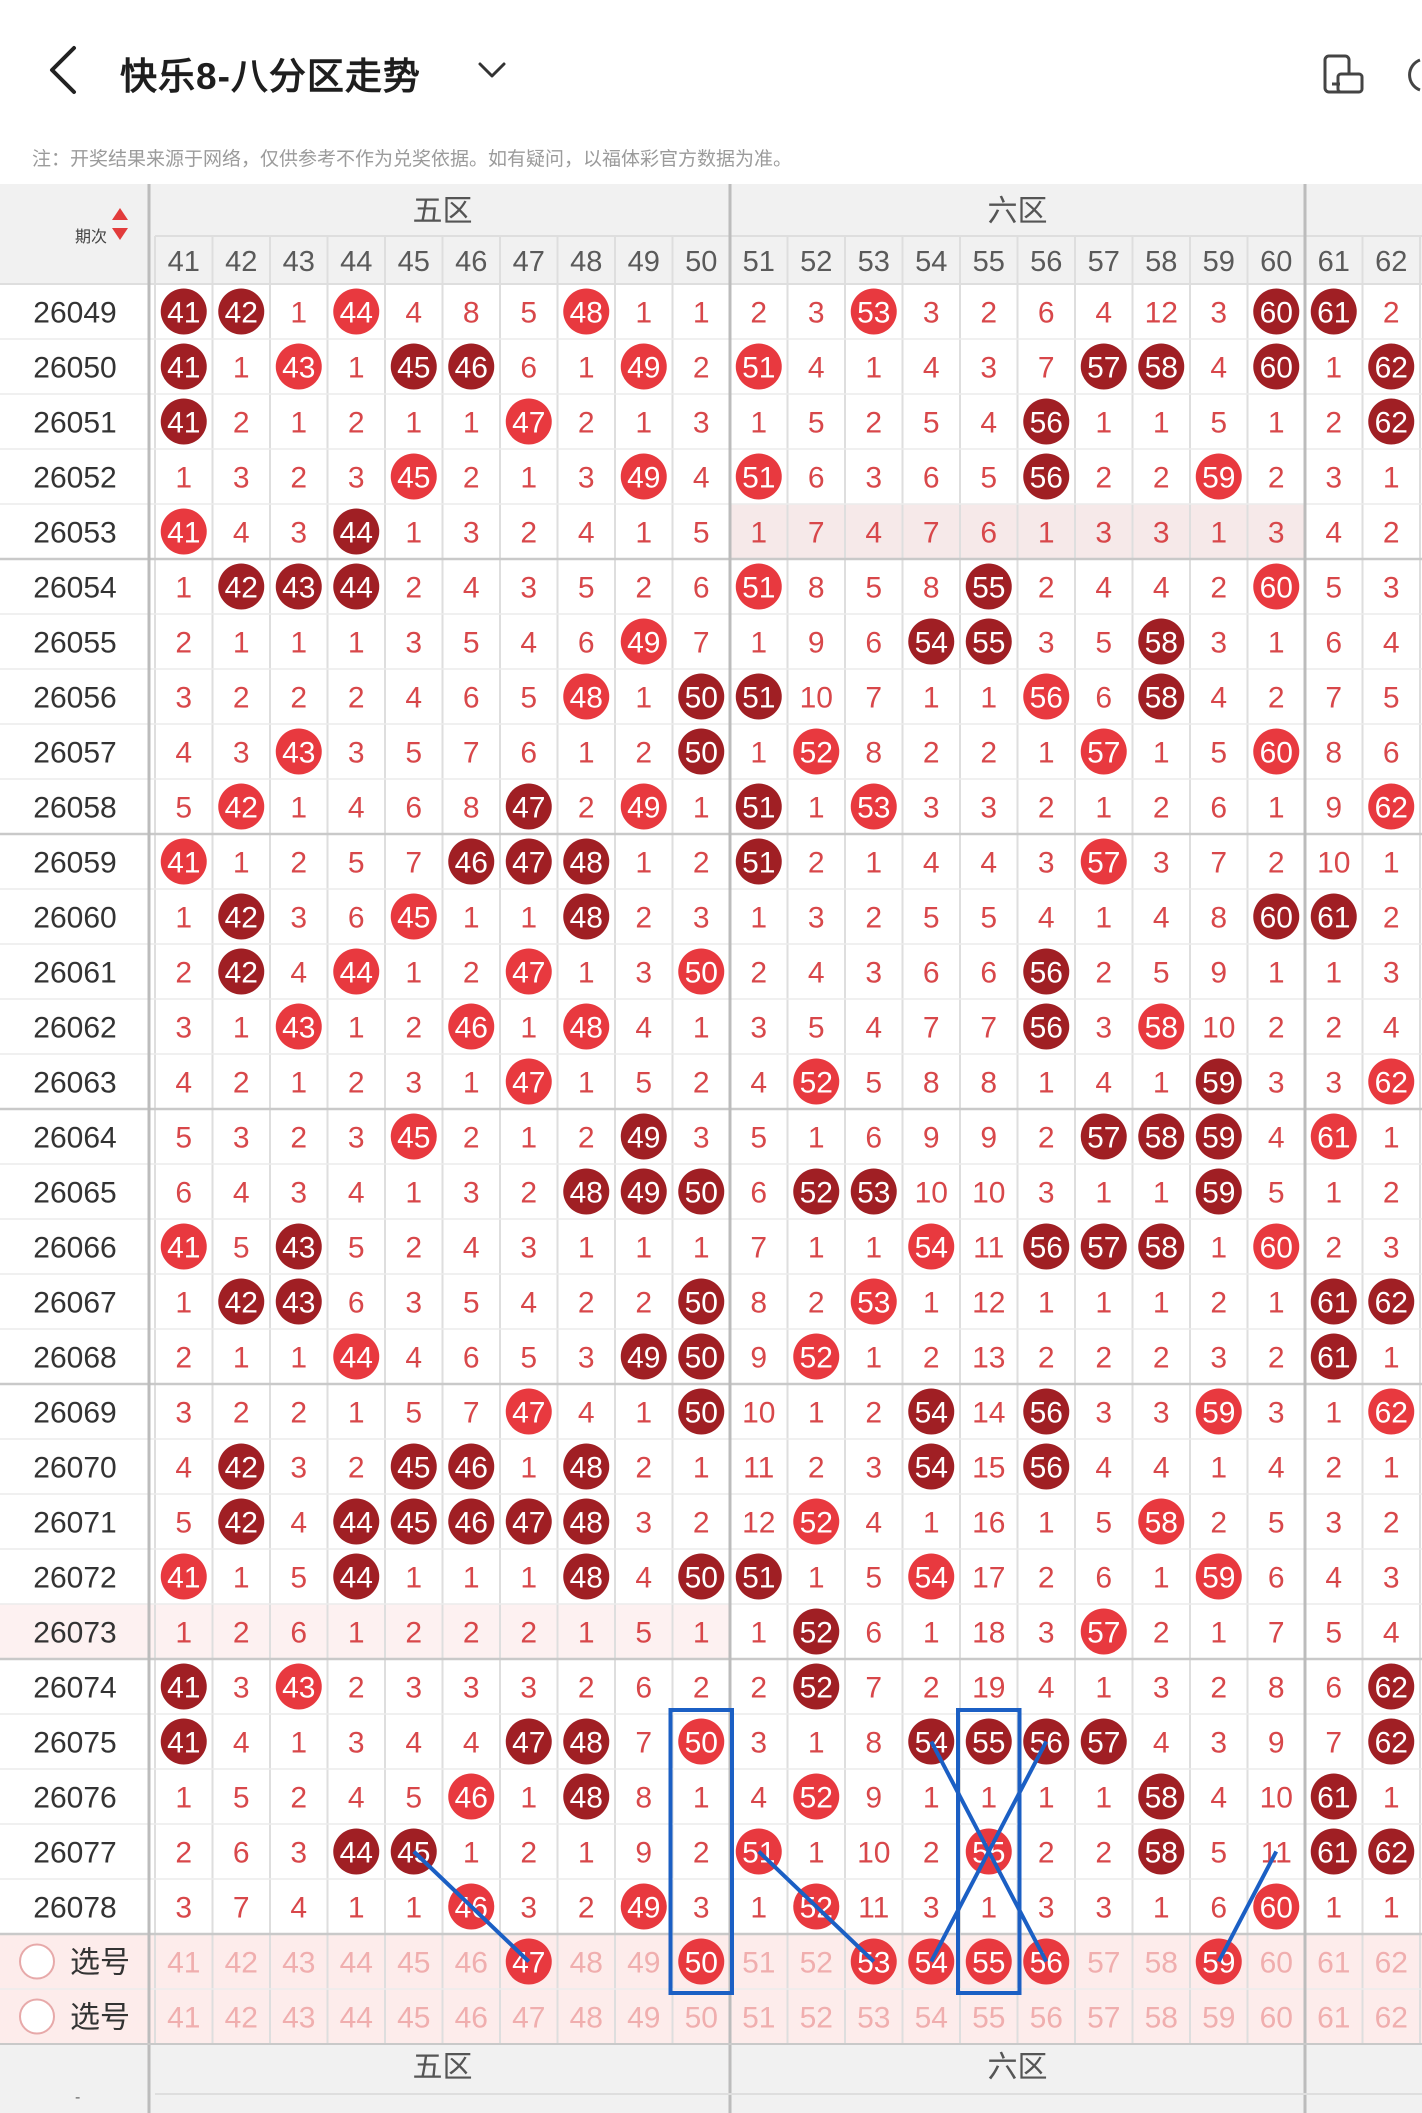  I want to click on miss-count: 12, so click(1161, 313).